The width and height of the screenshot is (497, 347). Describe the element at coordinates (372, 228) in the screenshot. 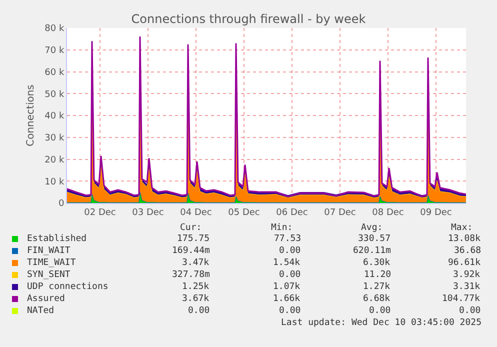

I see `text: Avg:` at that location.